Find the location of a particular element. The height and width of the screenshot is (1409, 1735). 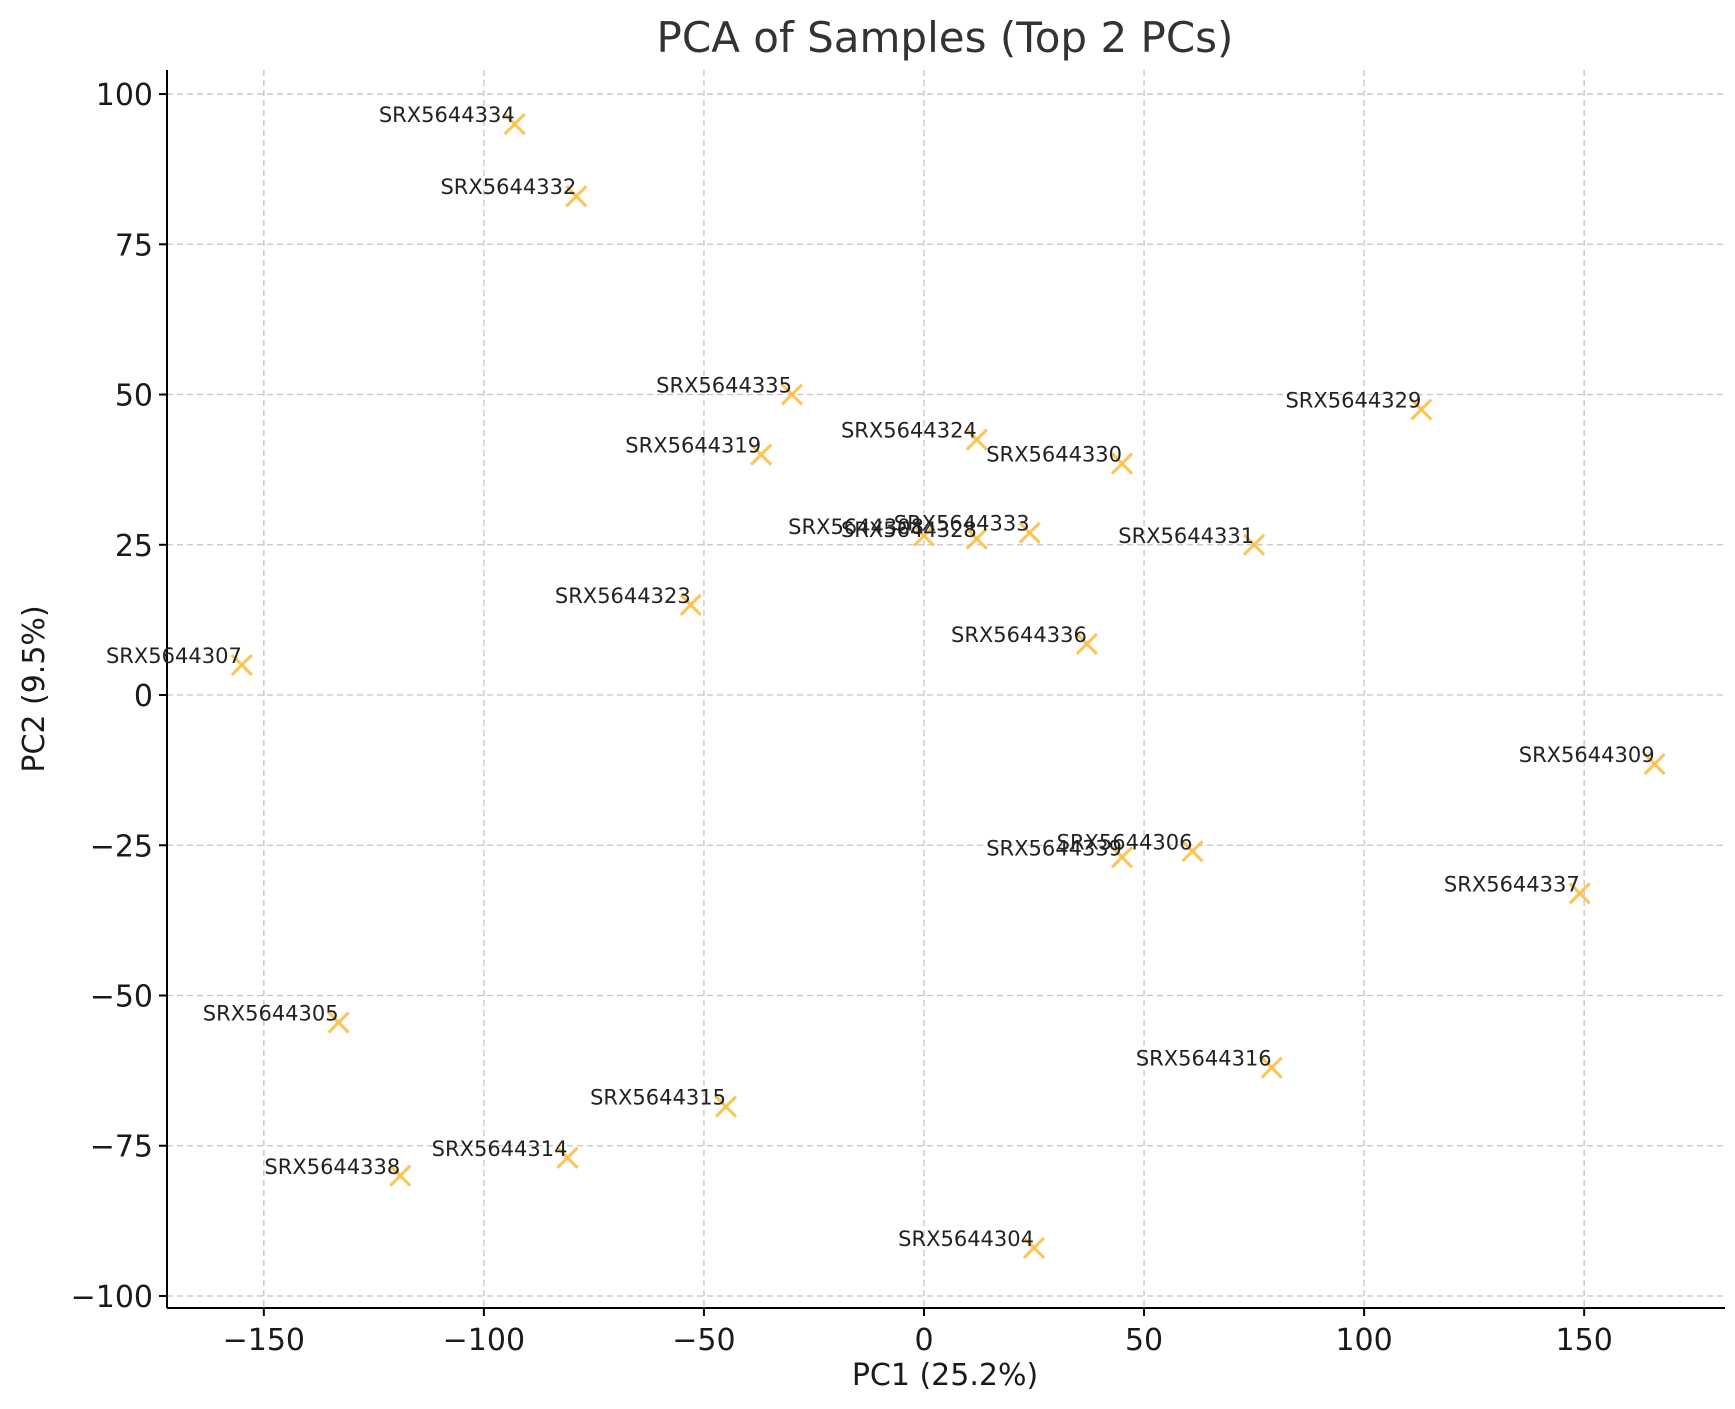

data-point-label: SRX5644339 is located at coordinates (1054, 848).